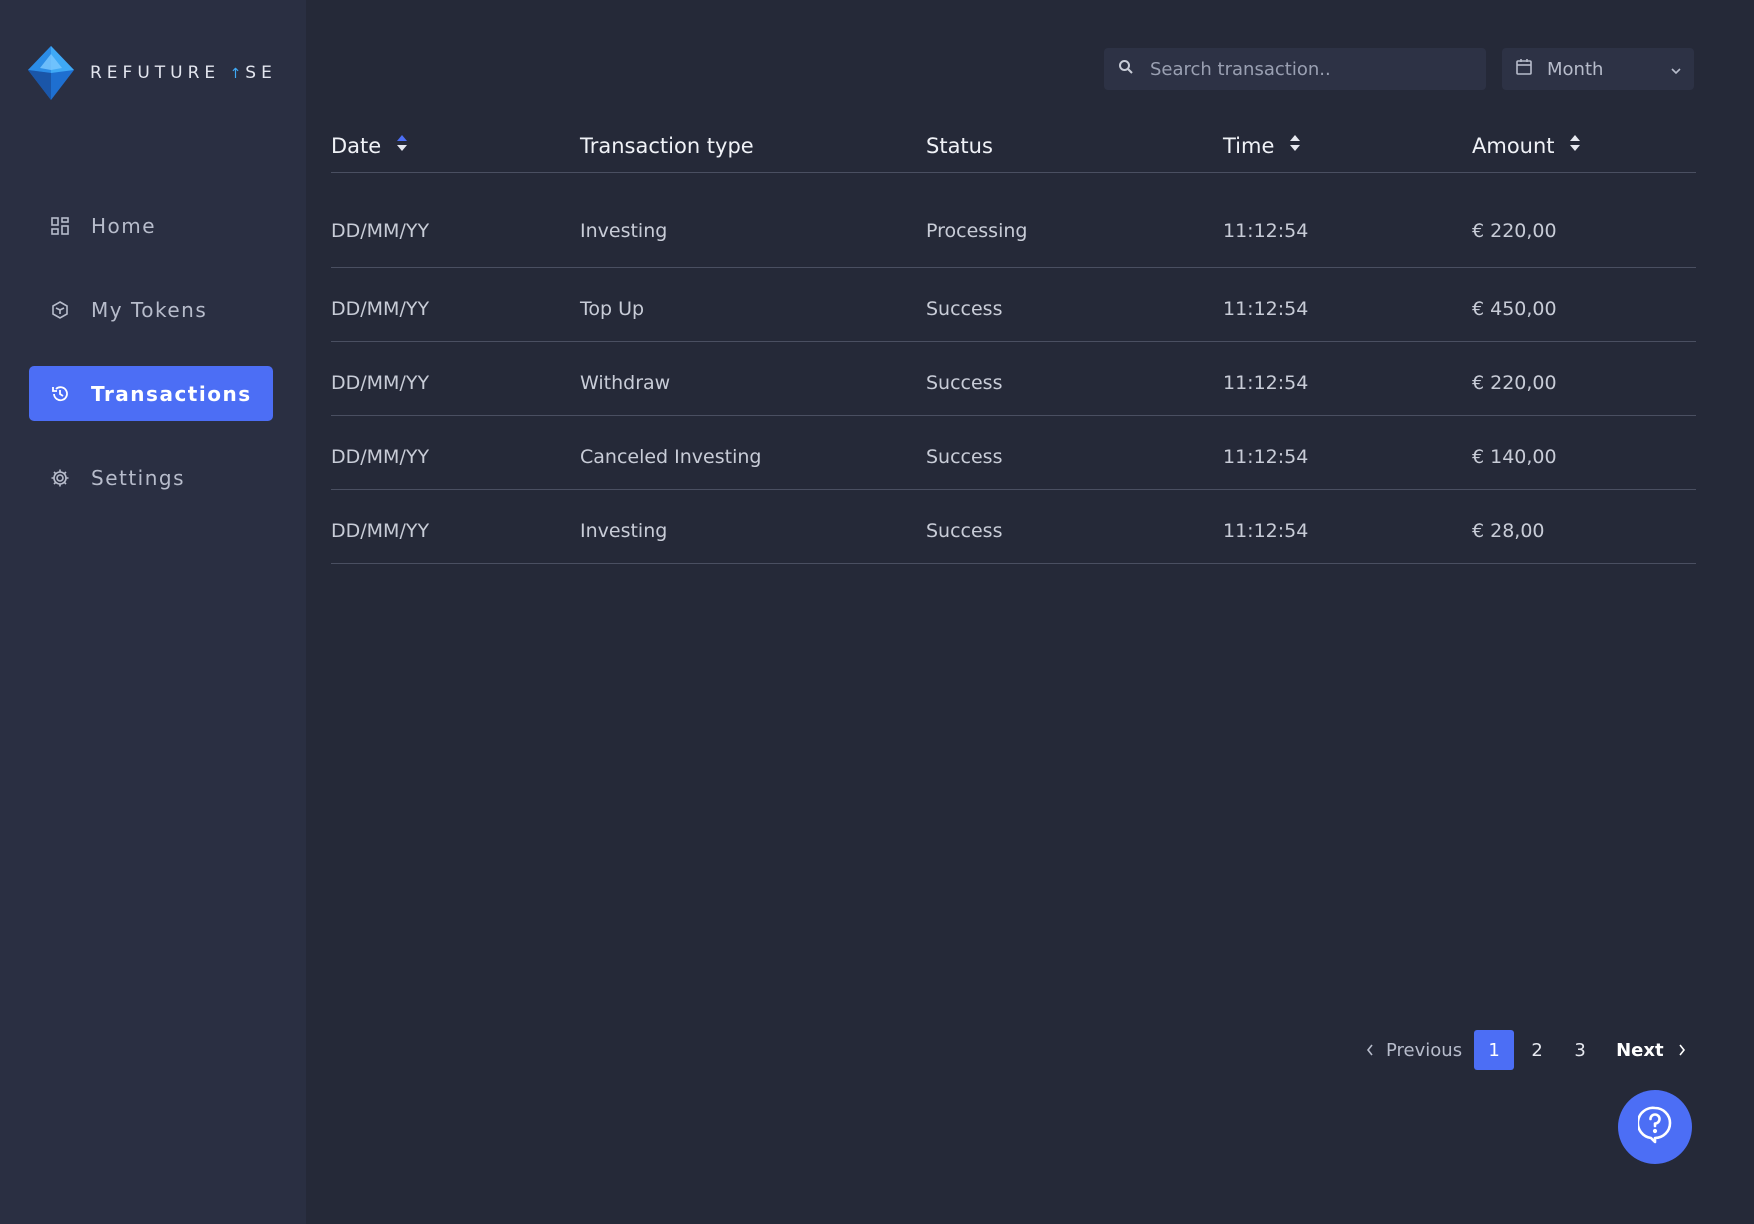  I want to click on chevron-right-icon, so click(1682, 1050).